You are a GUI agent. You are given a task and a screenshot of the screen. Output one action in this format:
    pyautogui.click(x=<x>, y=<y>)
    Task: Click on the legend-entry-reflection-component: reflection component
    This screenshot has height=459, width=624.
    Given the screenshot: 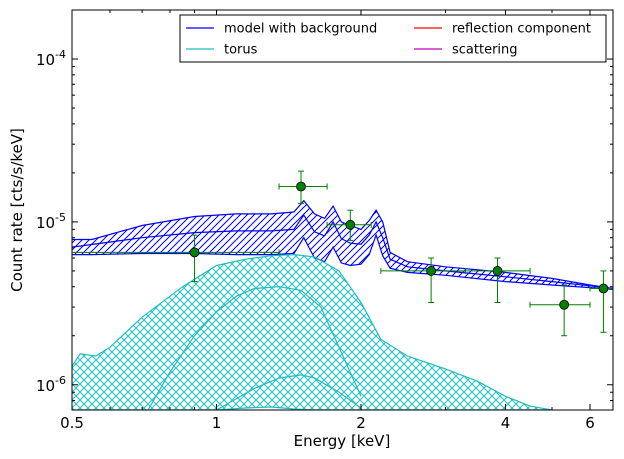 What is the action you would take?
    pyautogui.click(x=502, y=29)
    